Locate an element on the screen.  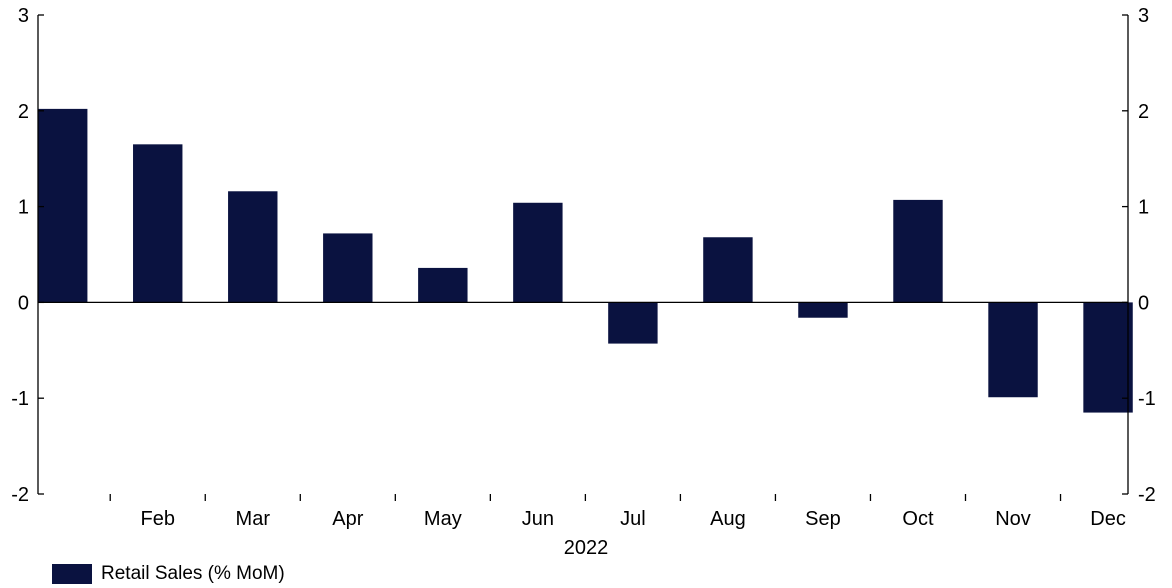
right-y-tick-label: 1 is located at coordinates (1143, 208).